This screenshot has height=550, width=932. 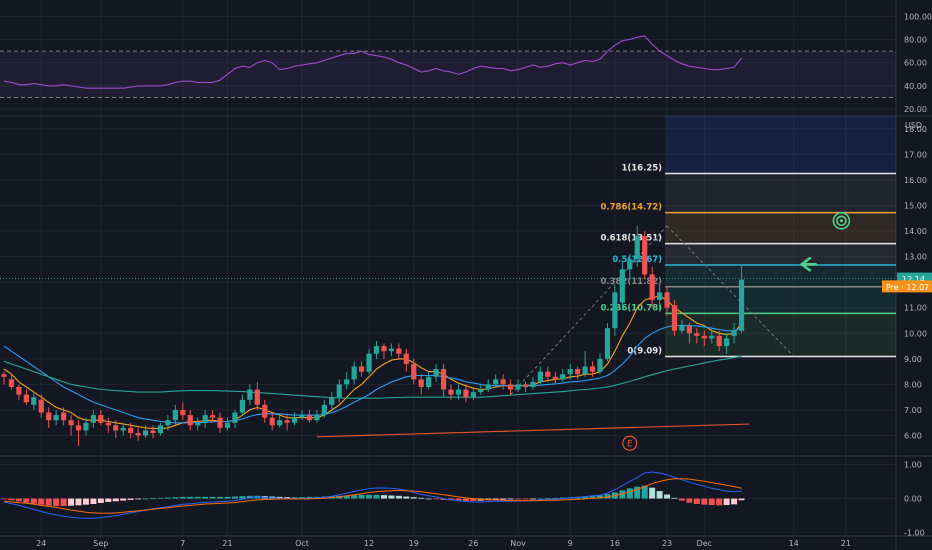 What do you see at coordinates (915, 180) in the screenshot?
I see `price-tick-label-10: 16.00` at bounding box center [915, 180].